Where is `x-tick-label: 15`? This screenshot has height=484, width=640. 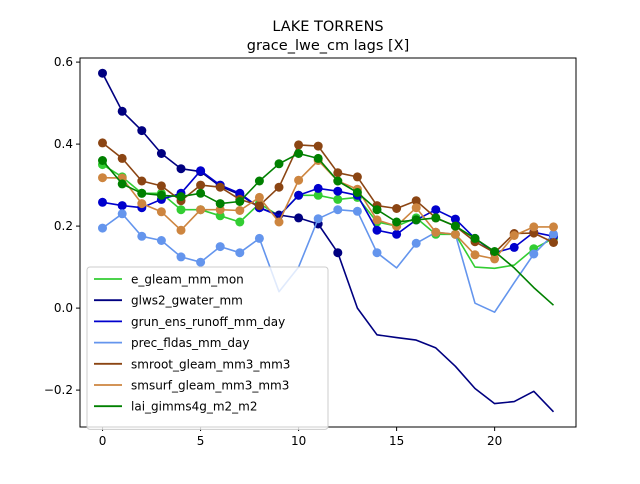 x-tick-label: 15 is located at coordinates (396, 441).